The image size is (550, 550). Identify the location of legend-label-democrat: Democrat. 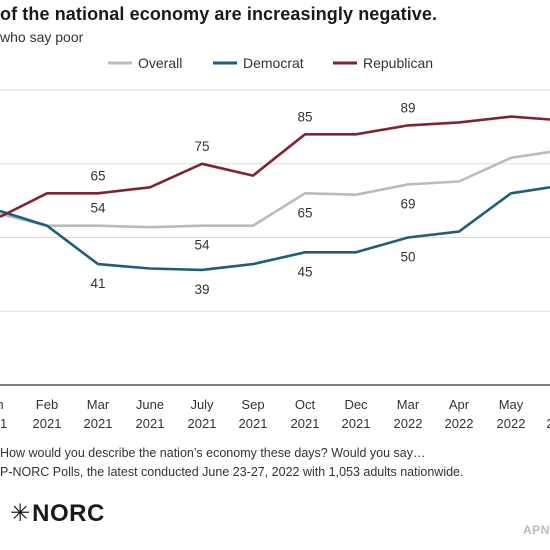
(273, 63).